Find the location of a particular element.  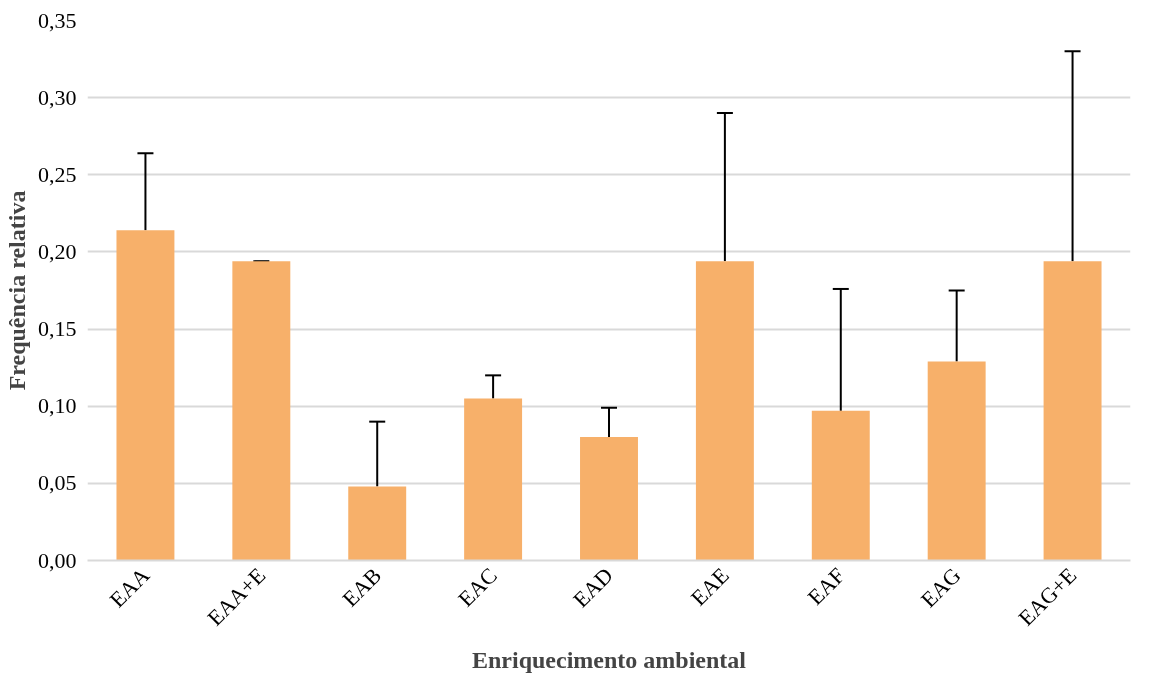

y-tick-label: 0,30 is located at coordinates (57, 97).